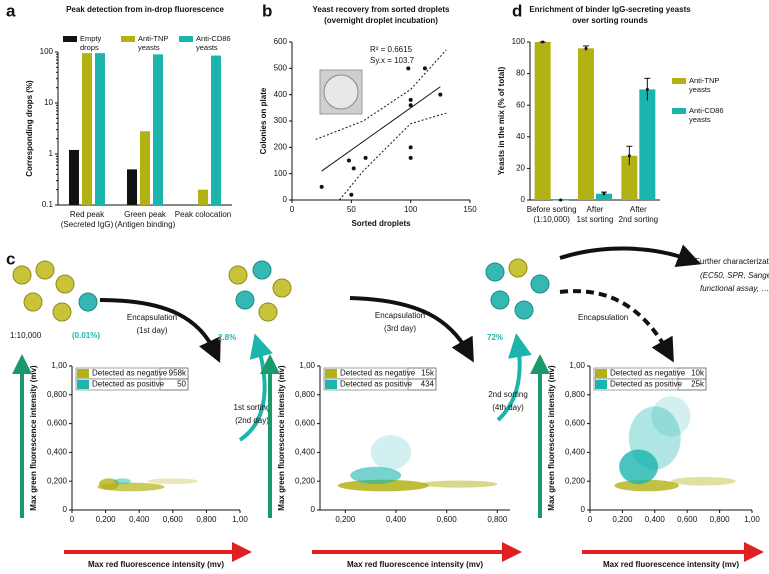 The image size is (769, 574). I want to click on confidence-band, so click(381, 94).